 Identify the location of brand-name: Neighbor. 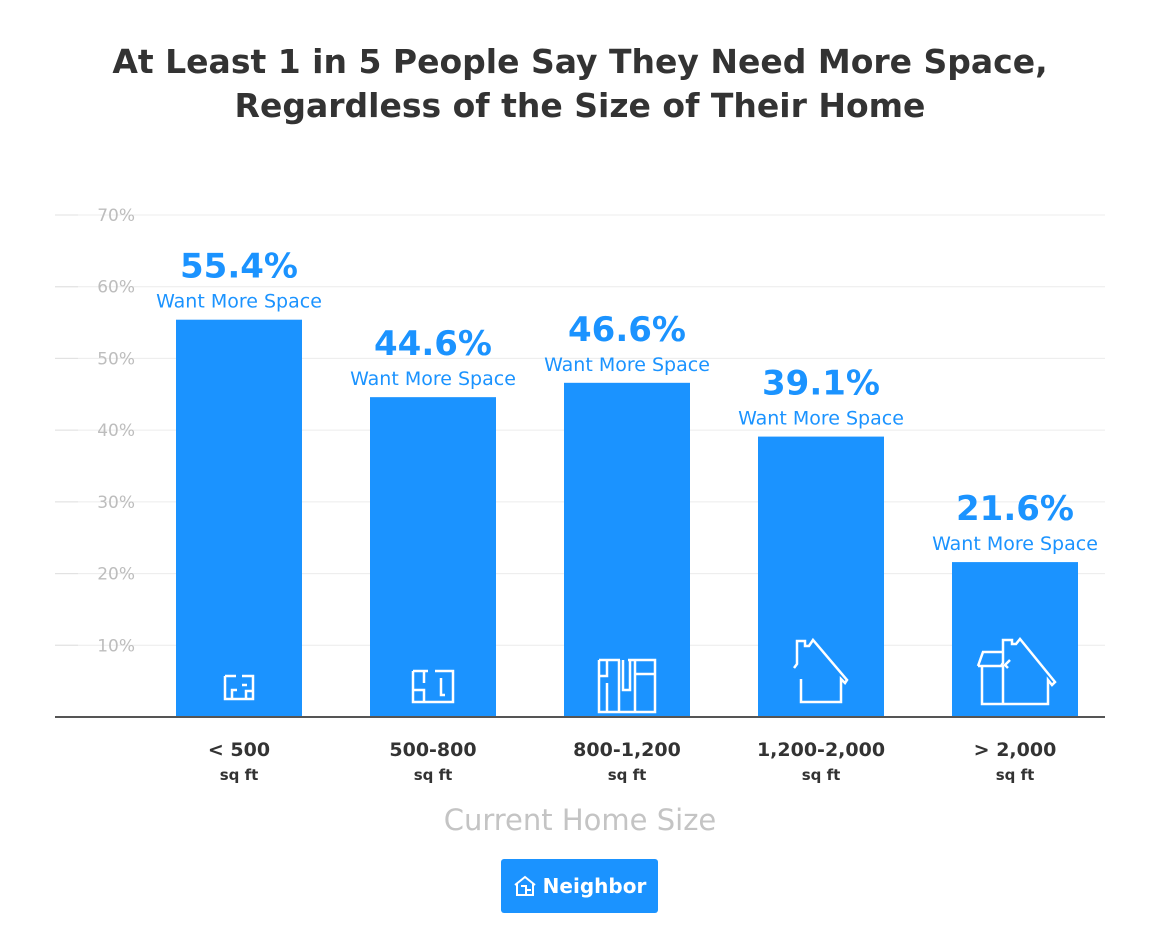
(594, 886).